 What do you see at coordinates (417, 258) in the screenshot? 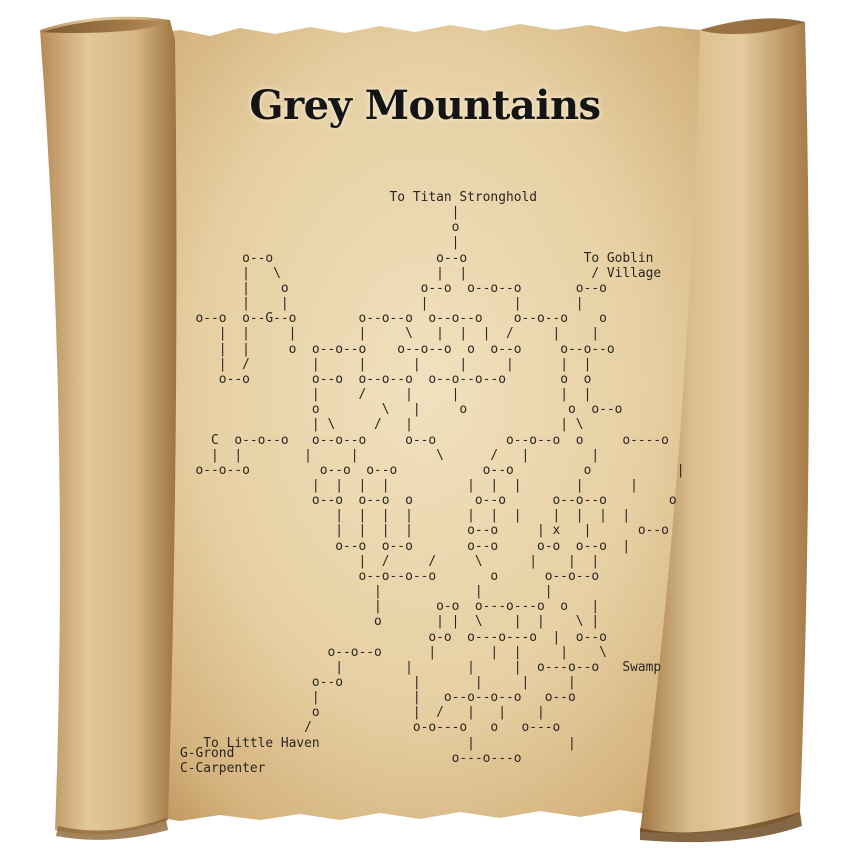
I see `map-row: o--o o--o To Goblin` at bounding box center [417, 258].